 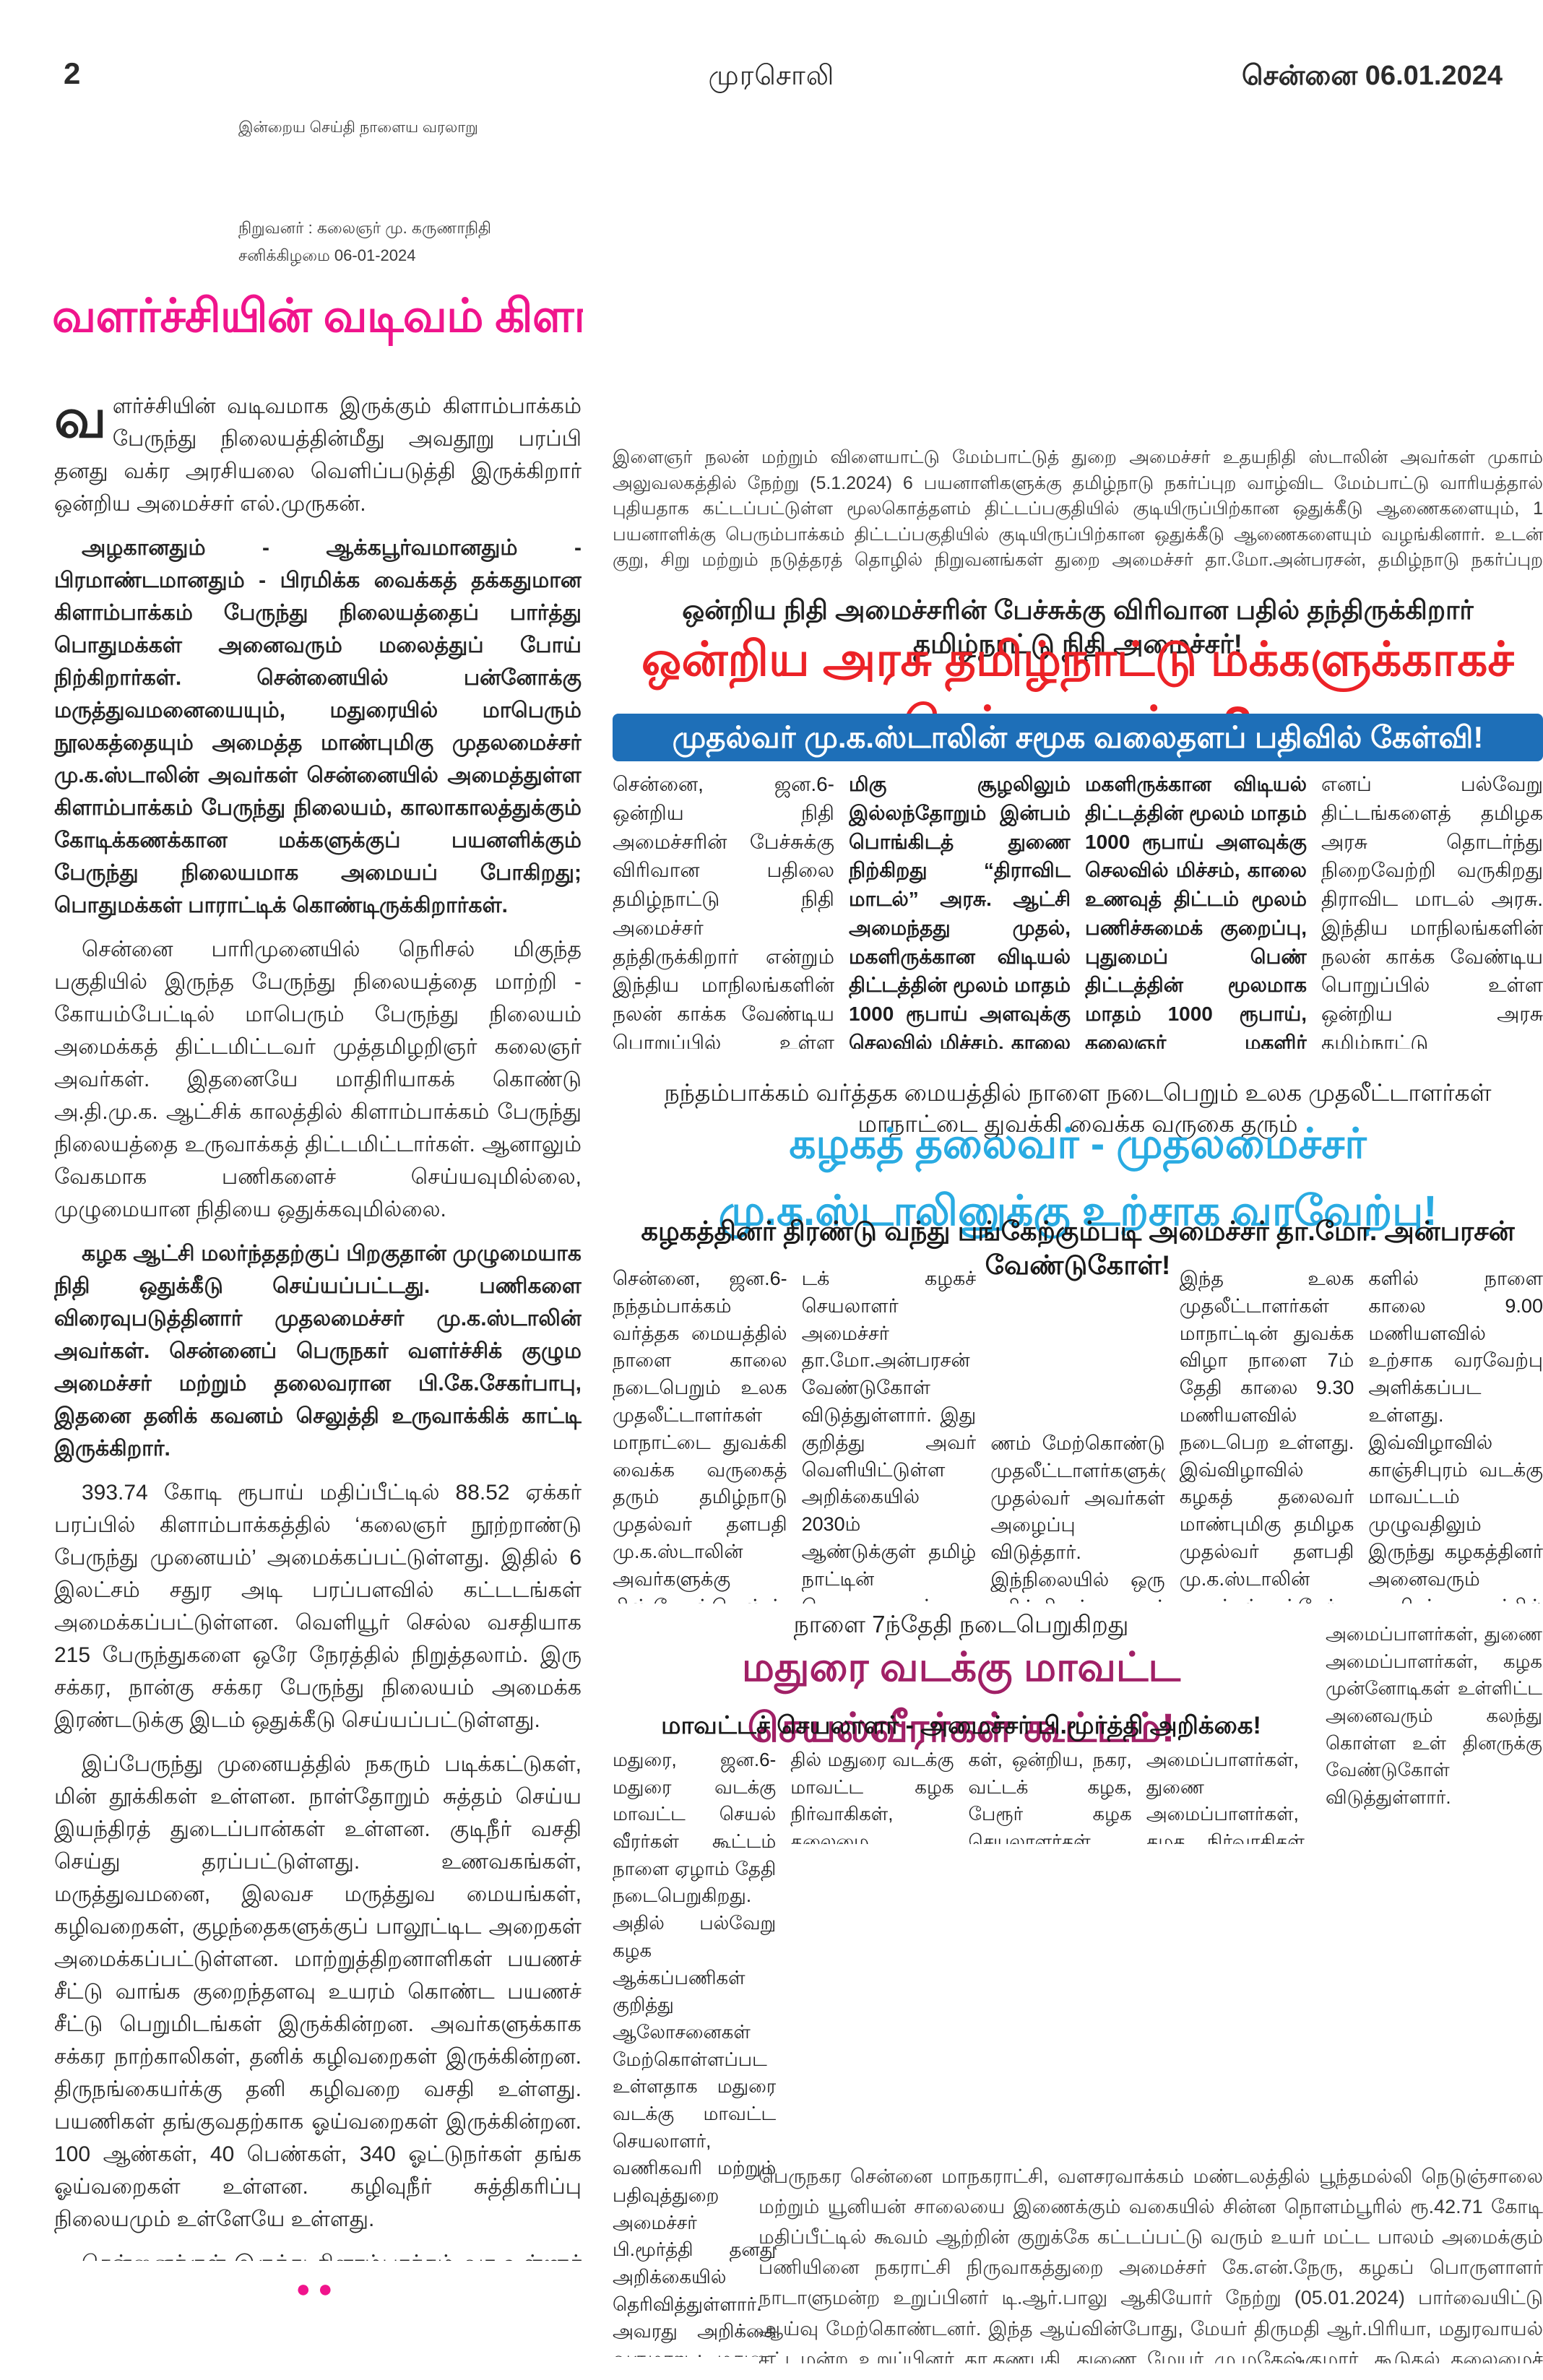 What do you see at coordinates (327, 255) in the screenshot?
I see `masthead-day-date: சனிக்கிழமை 06-01-2024` at bounding box center [327, 255].